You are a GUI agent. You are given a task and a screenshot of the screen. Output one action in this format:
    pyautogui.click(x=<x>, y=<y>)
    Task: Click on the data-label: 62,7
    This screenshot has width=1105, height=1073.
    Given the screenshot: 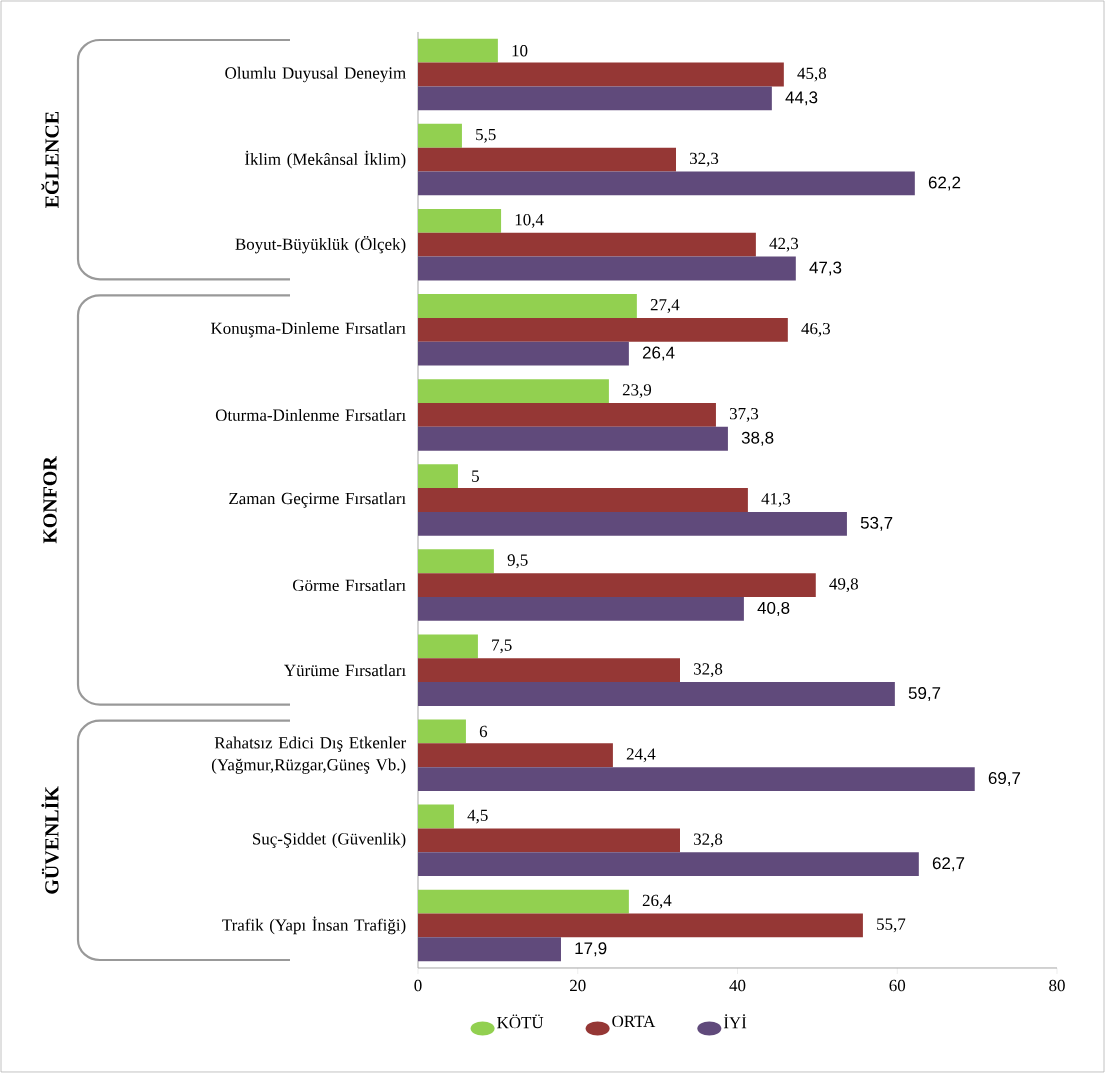 What is the action you would take?
    pyautogui.click(x=948, y=864)
    